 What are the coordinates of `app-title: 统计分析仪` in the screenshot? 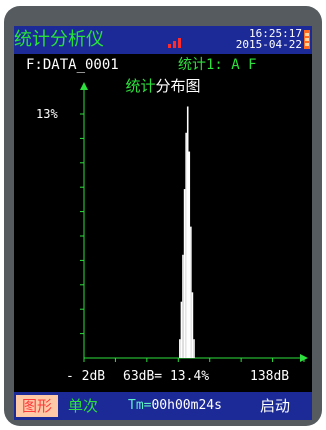 It's located at (59, 39).